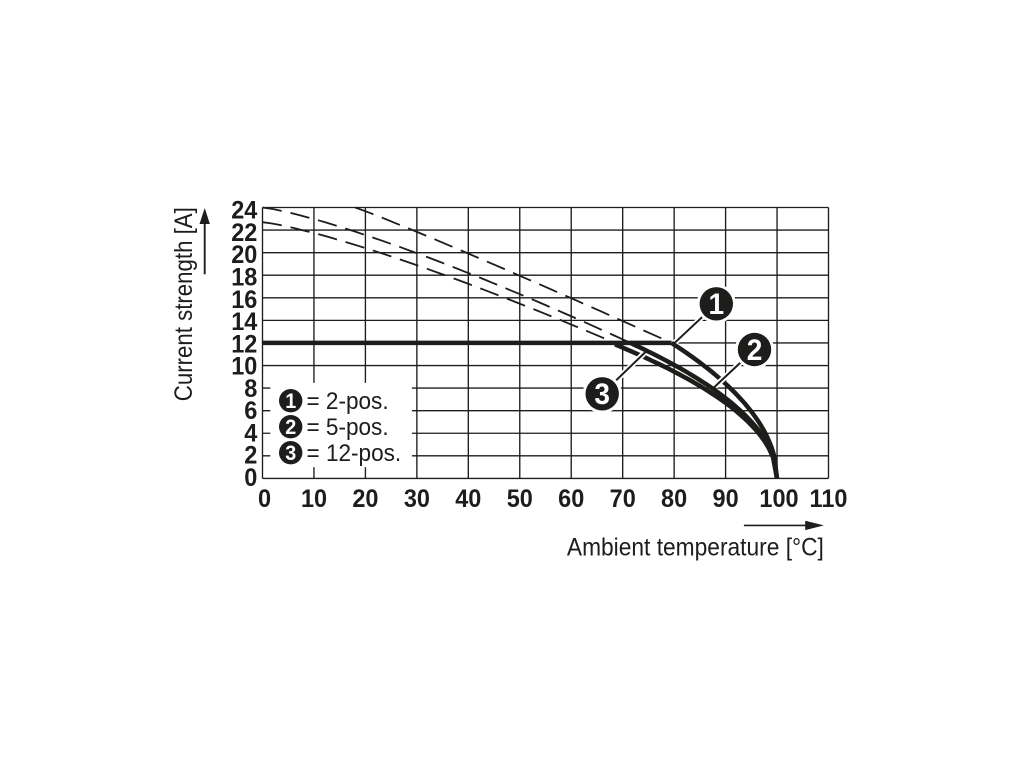  I want to click on svg-text: 14, so click(244, 322).